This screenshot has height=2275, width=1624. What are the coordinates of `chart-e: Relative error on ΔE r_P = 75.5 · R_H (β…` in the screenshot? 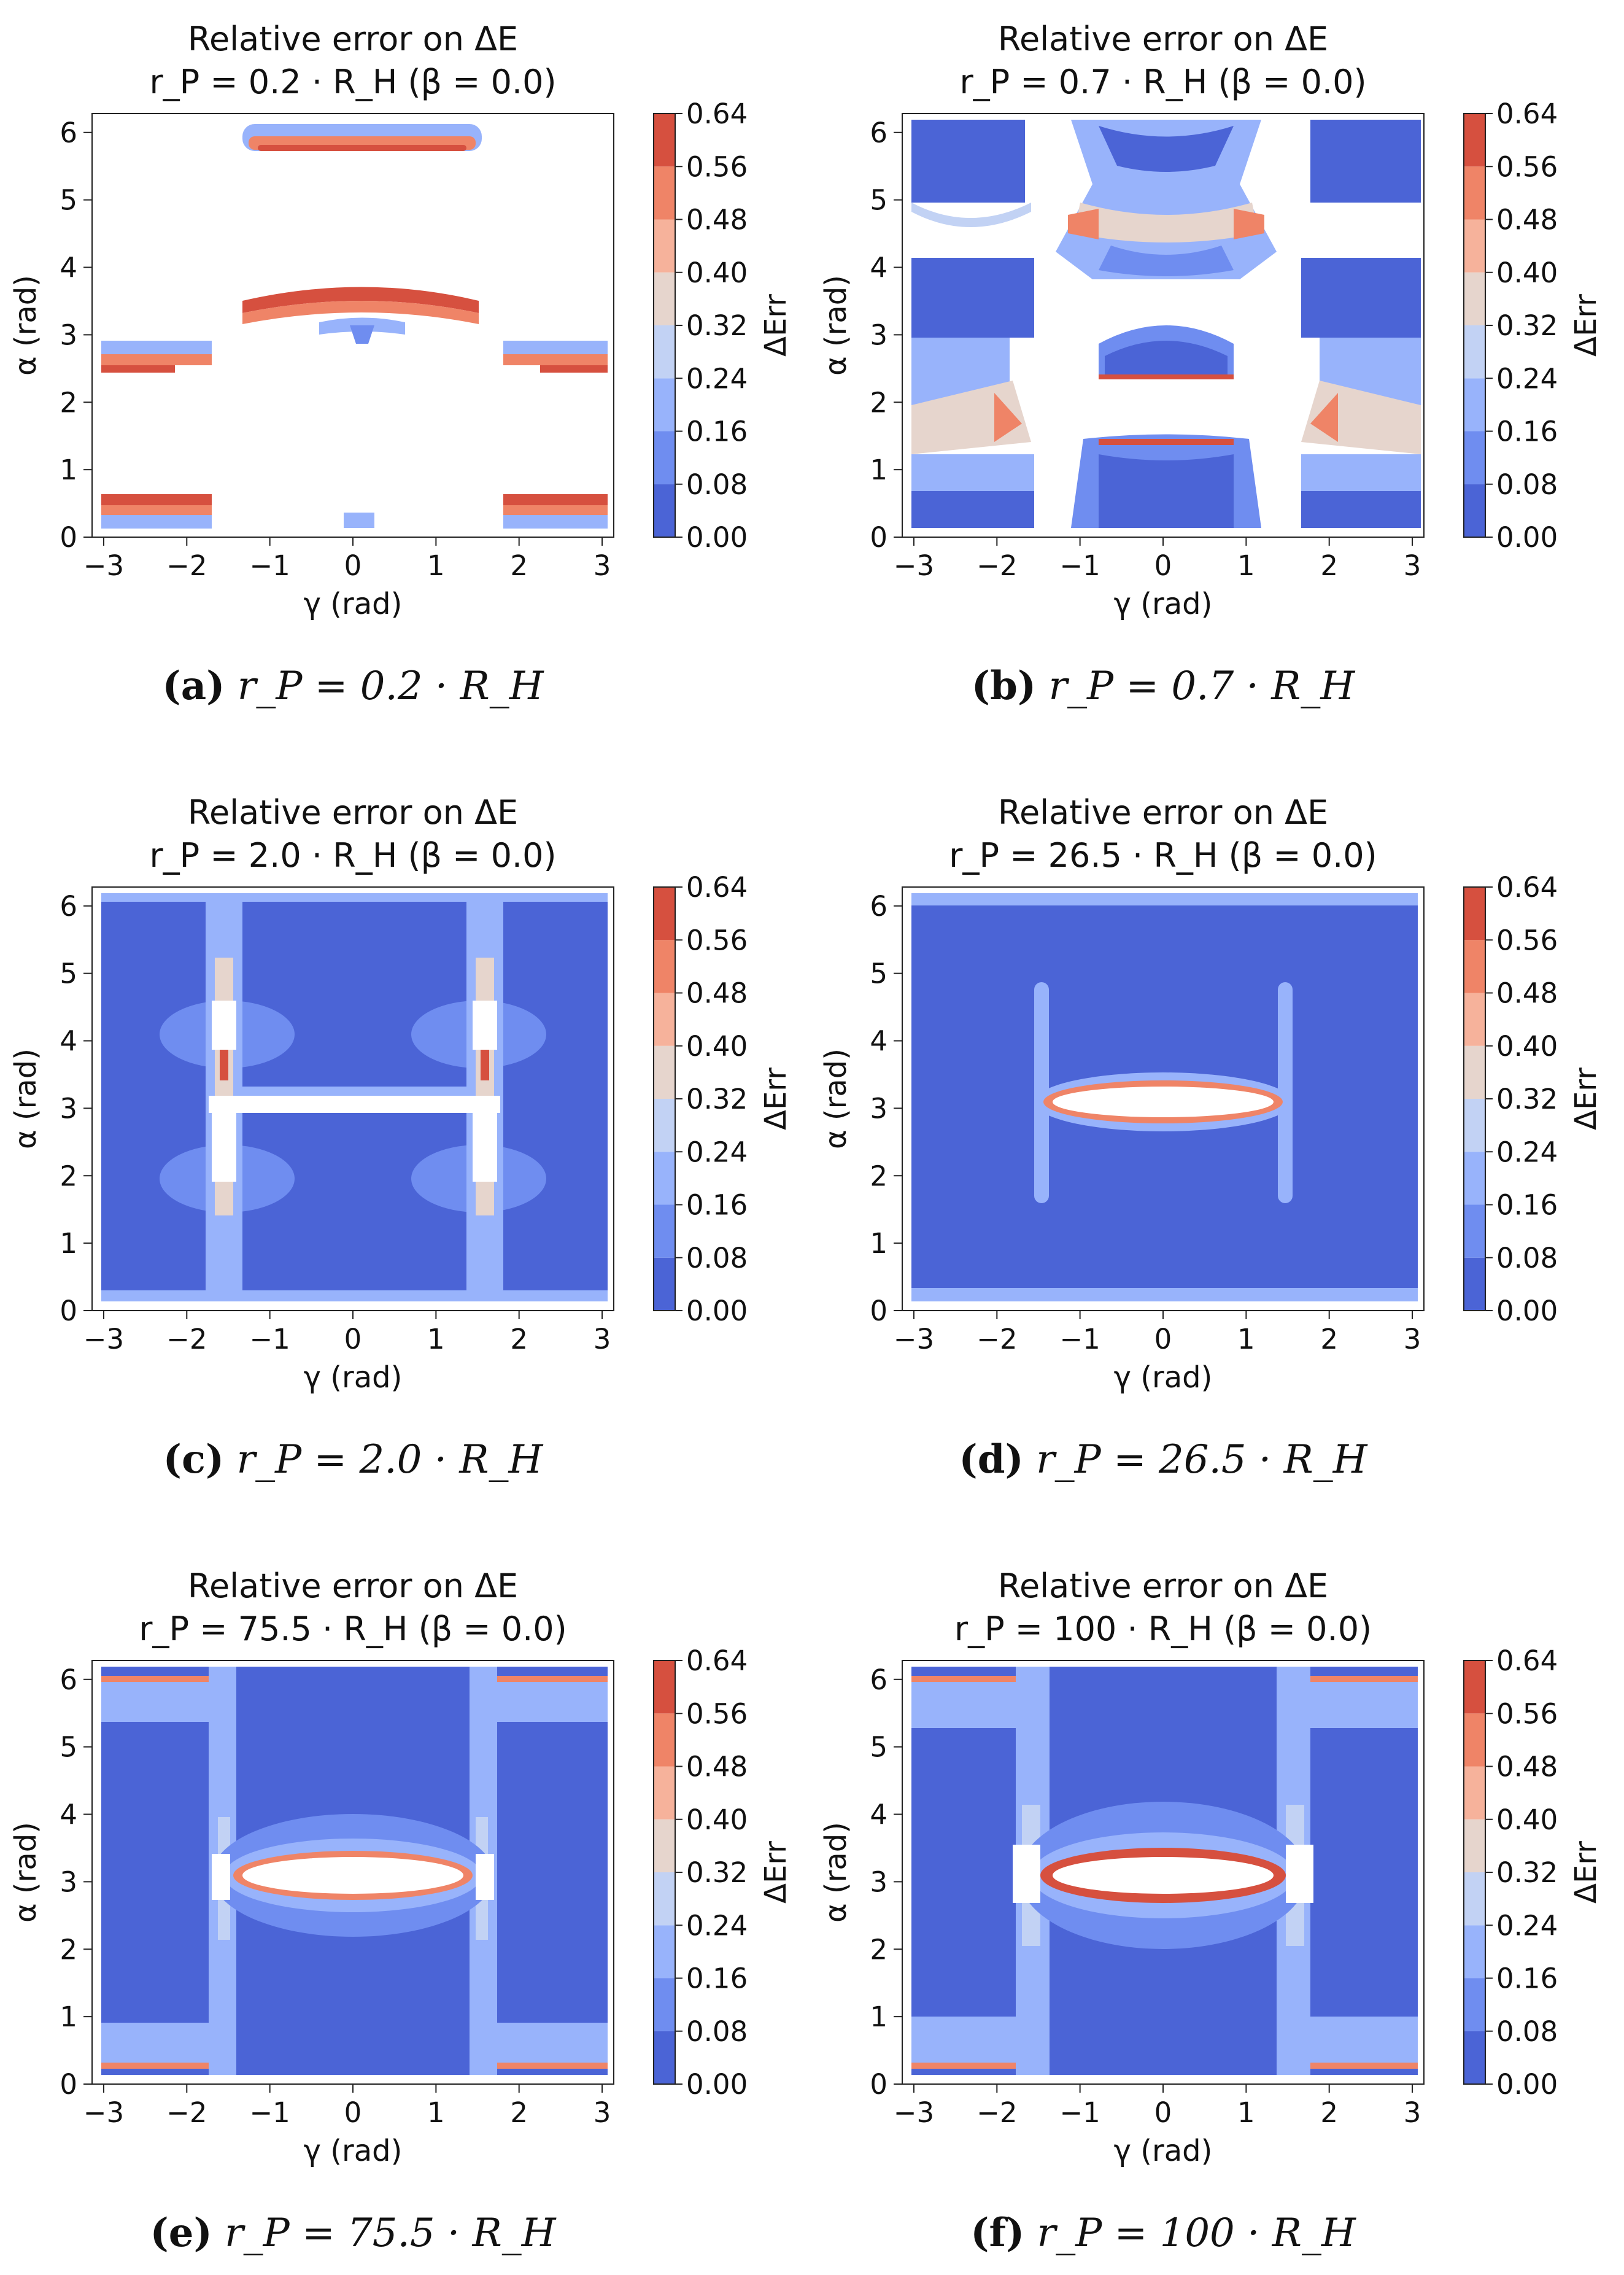 It's located at (401, 1867).